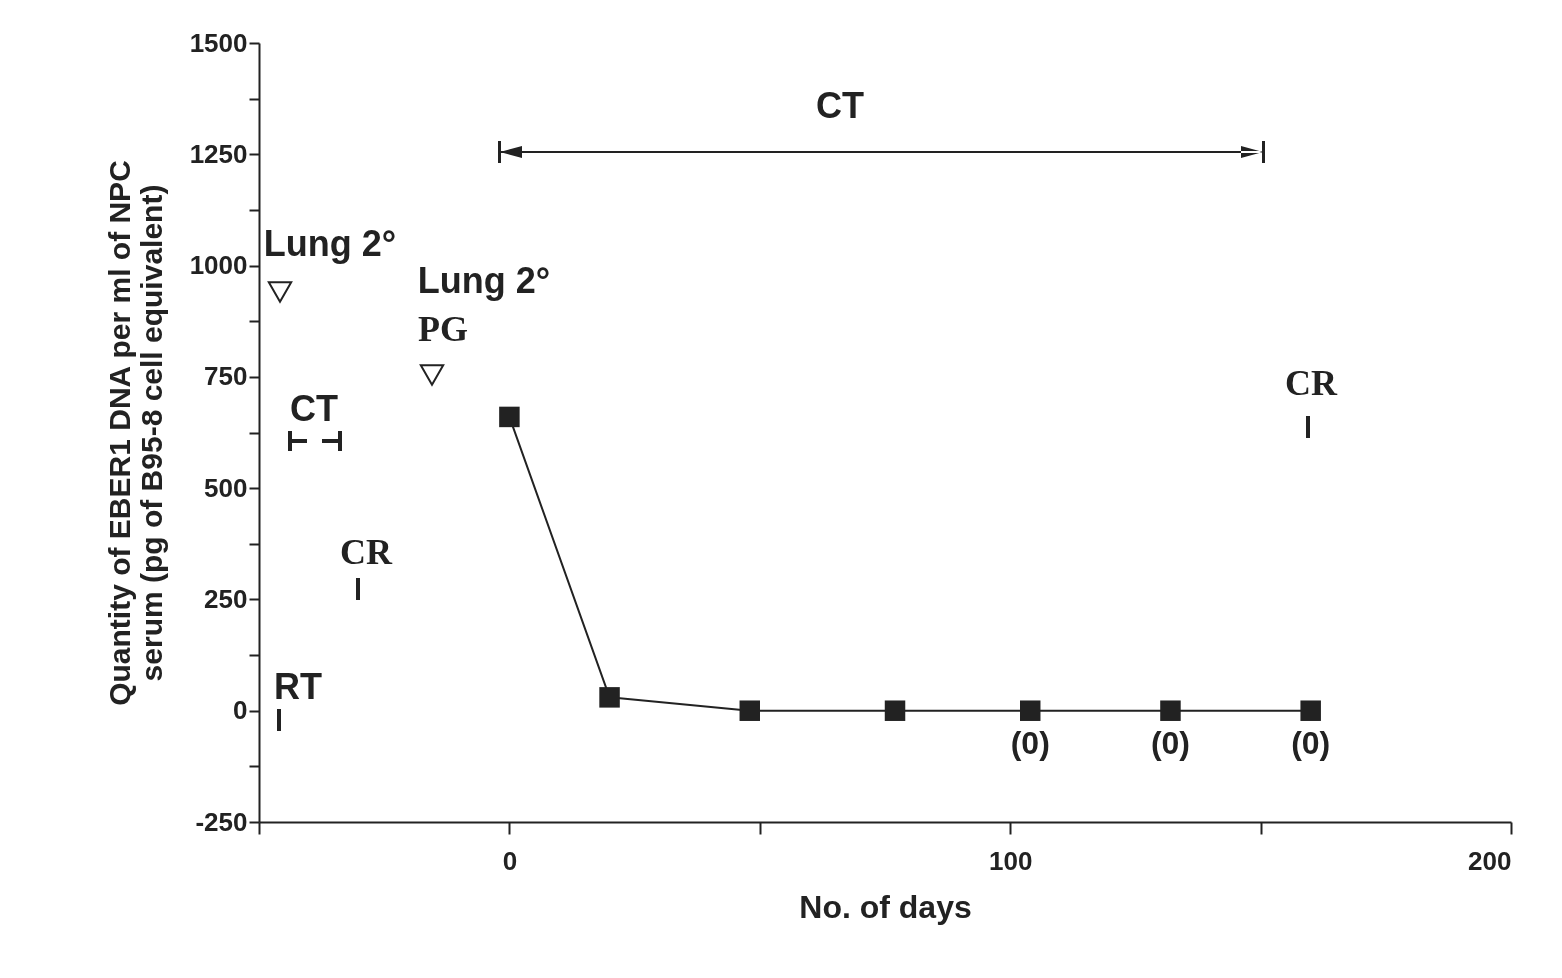 This screenshot has width=1562, height=978. Describe the element at coordinates (218, 153) in the screenshot. I see `y-tick-label: 1250` at that location.